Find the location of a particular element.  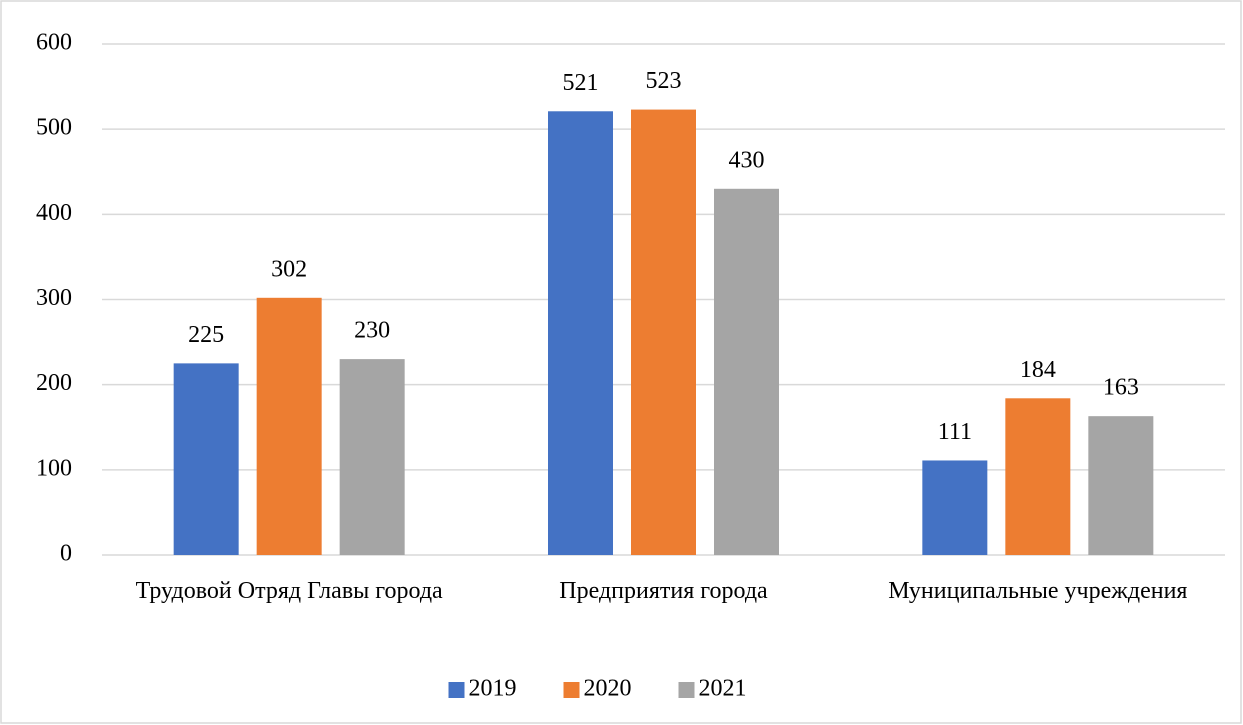

data-label: 430 is located at coordinates (747, 160).